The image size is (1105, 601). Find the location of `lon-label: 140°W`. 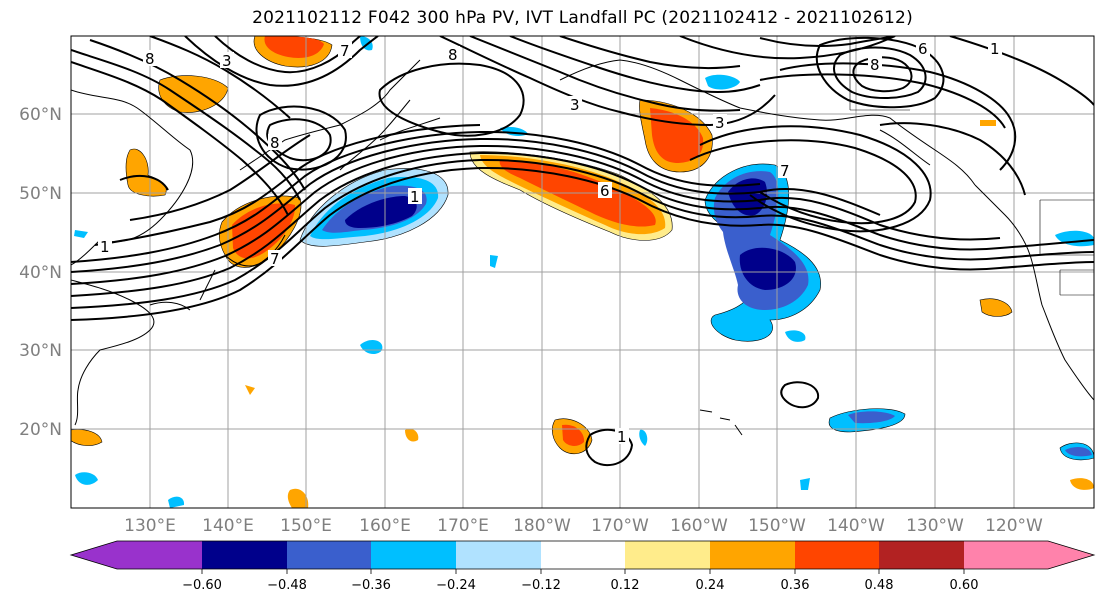

lon-label: 140°W is located at coordinates (856, 526).